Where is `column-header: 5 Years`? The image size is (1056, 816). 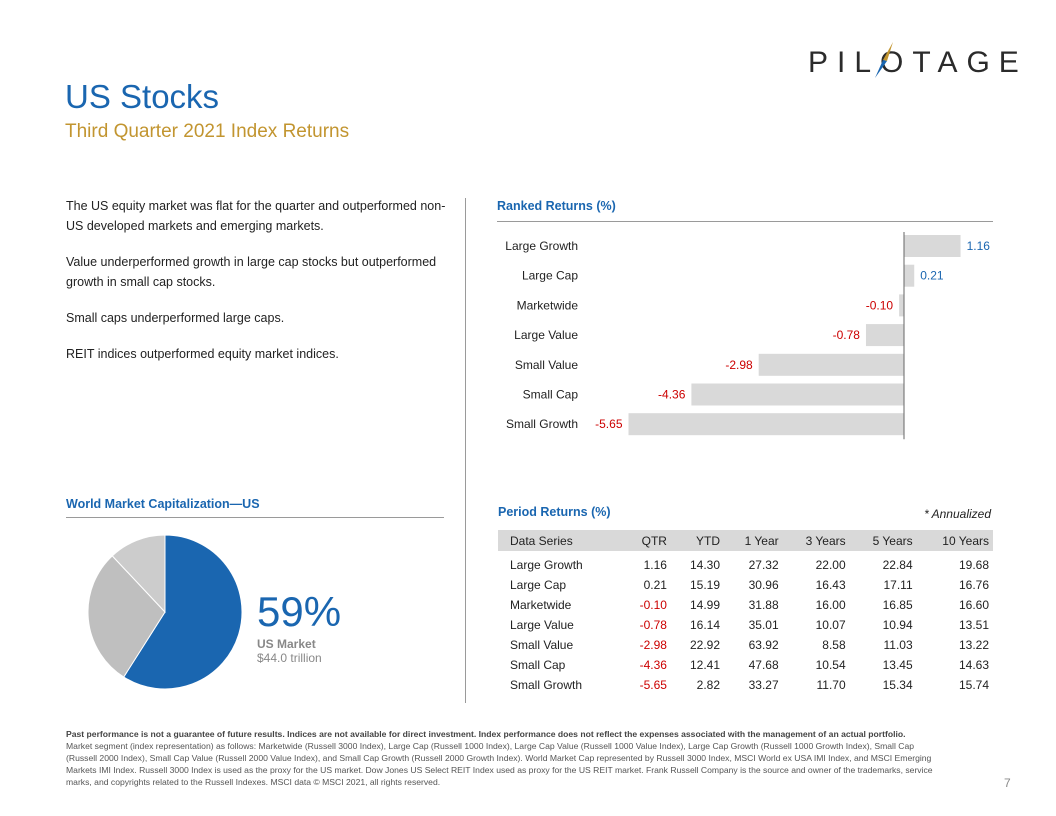
column-header: 5 Years is located at coordinates (883, 540).